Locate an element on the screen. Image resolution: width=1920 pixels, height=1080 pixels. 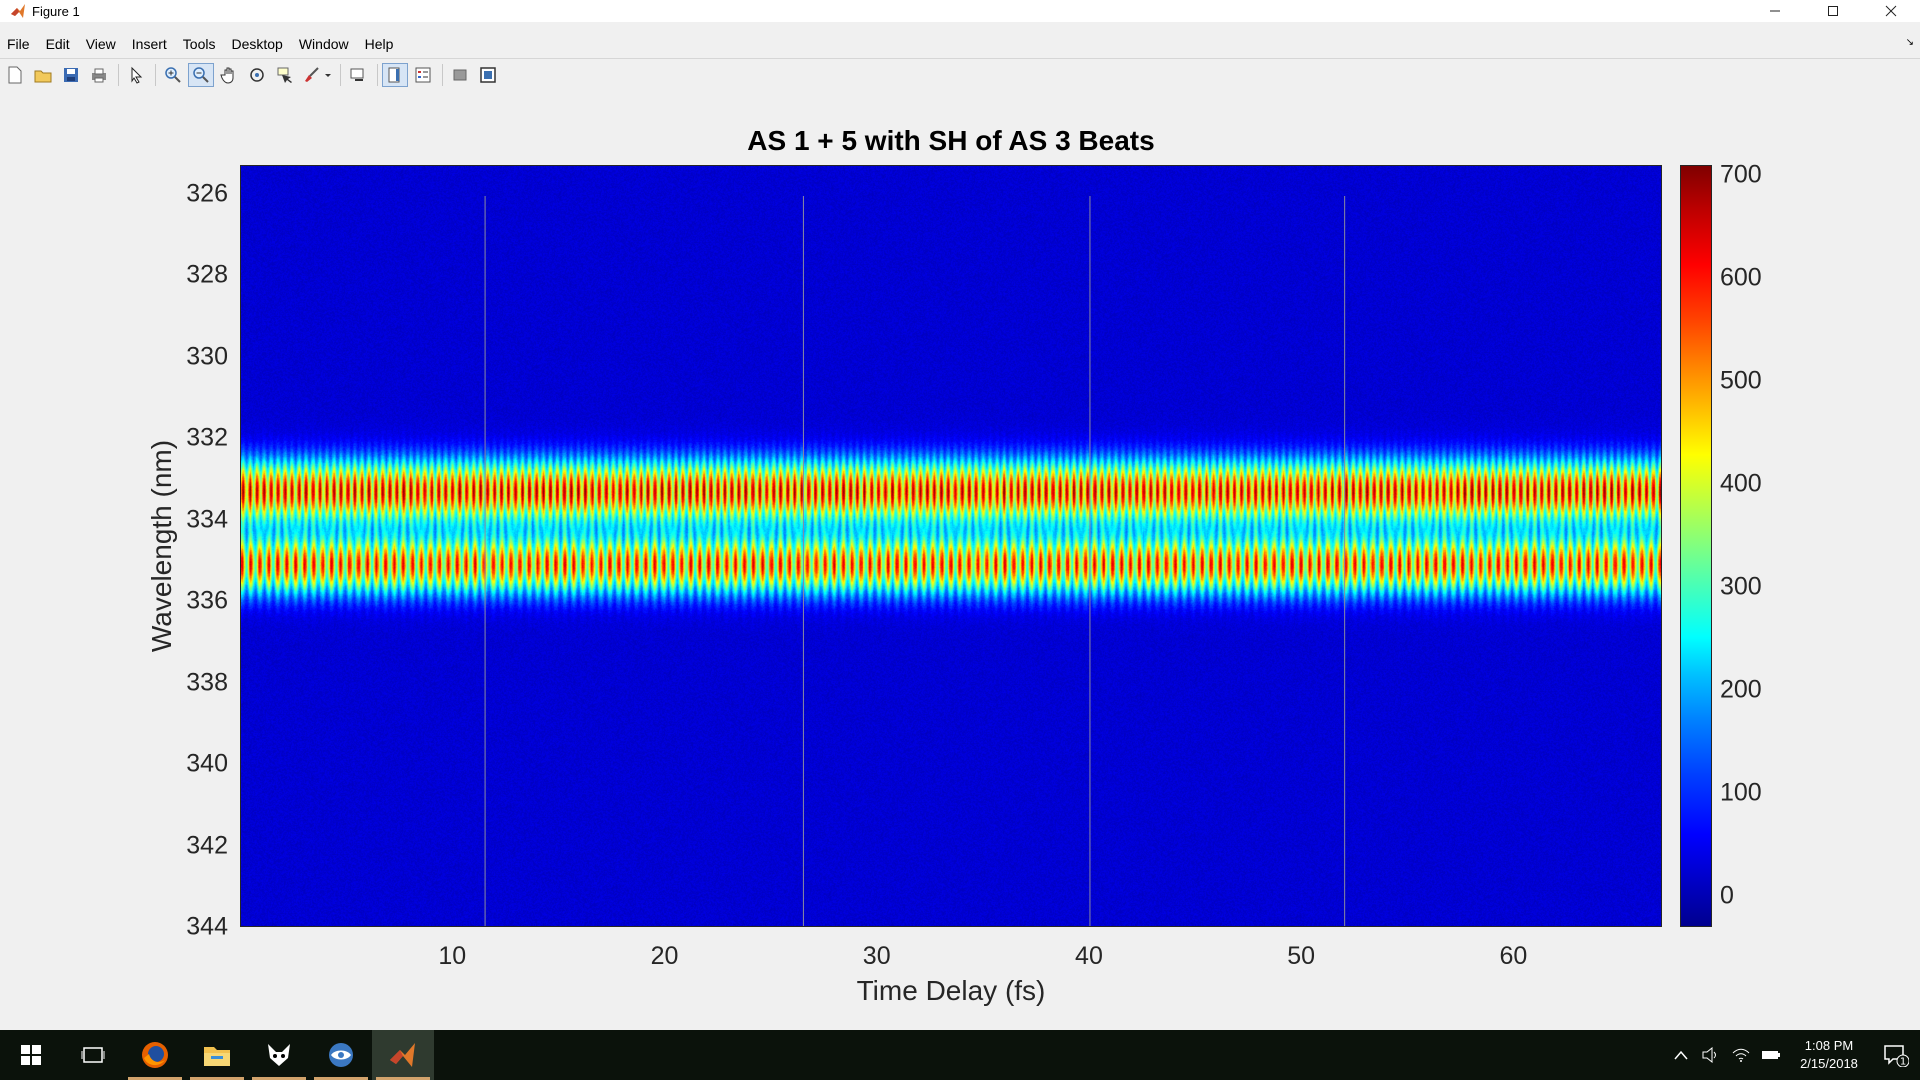
show-plot-tools-button is located at coordinates (488, 75).